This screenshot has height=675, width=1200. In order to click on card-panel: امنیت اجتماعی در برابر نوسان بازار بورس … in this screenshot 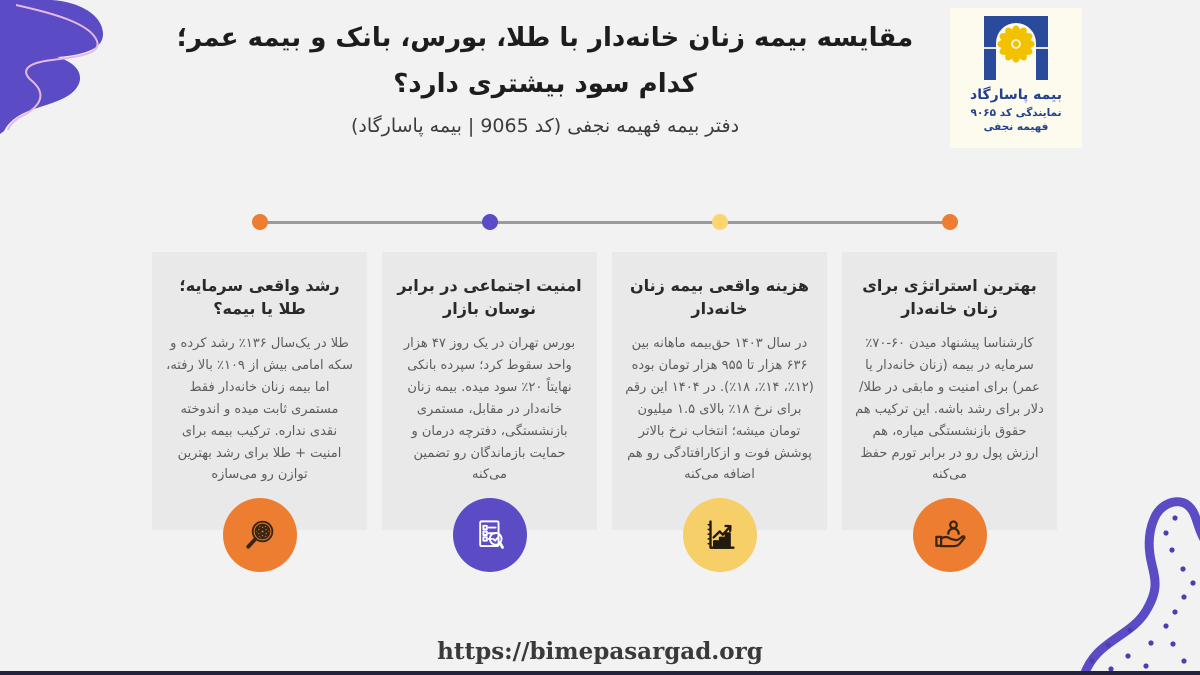, I will do `click(489, 391)`.